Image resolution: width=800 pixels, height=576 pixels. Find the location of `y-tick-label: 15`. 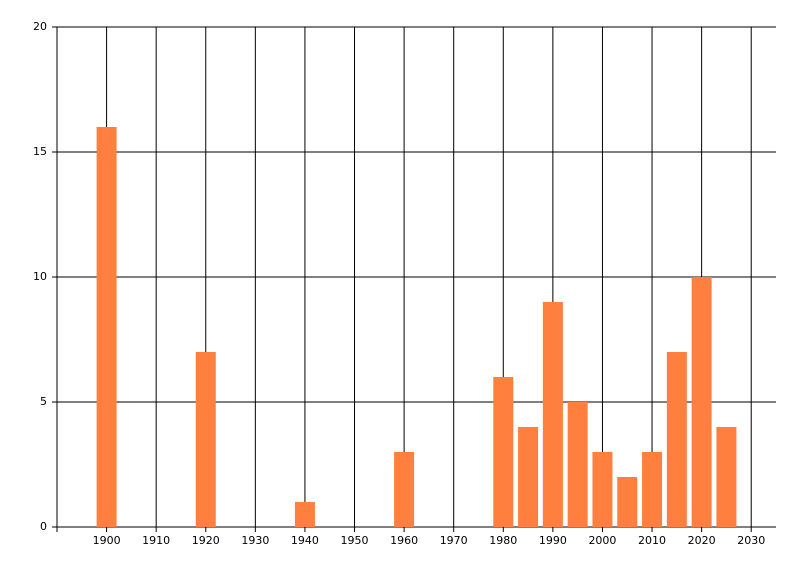

y-tick-label: 15 is located at coordinates (40, 151).